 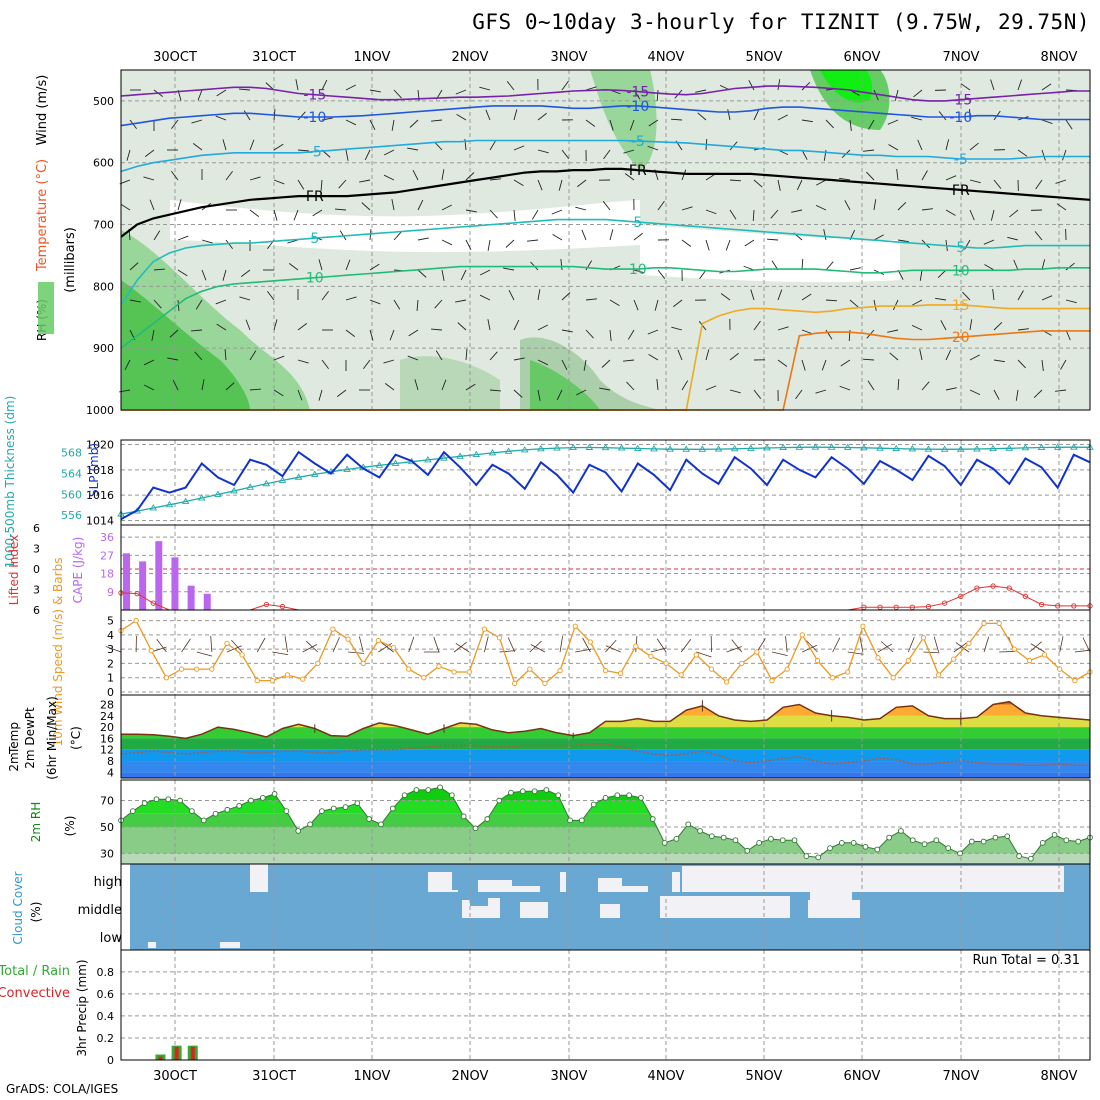 I want to click on isotherm-label-5-2: 10, so click(x=961, y=271).